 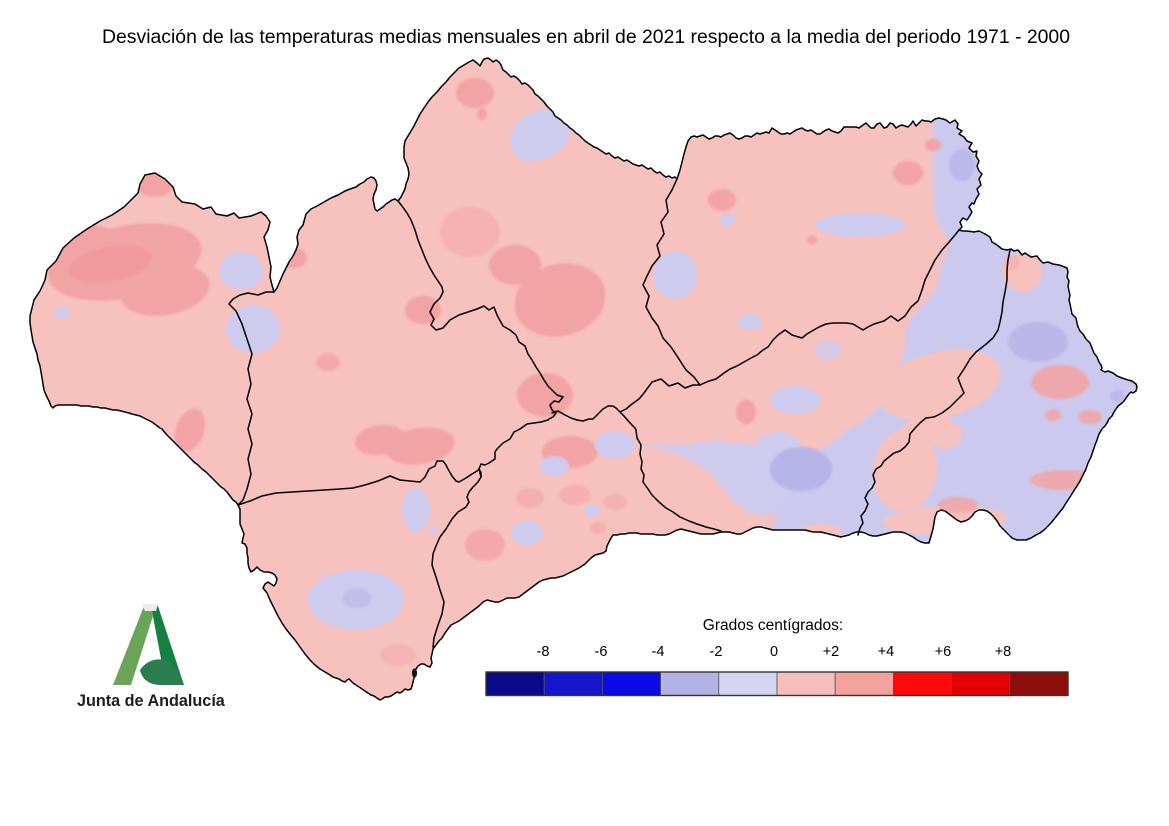 I want to click on svg-text: -8, so click(x=543, y=652).